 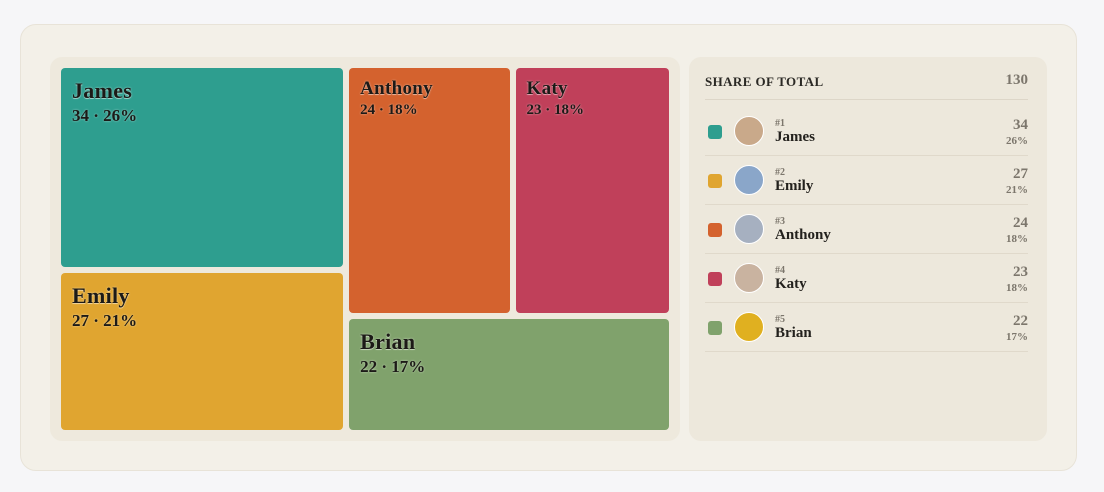 I want to click on legend-row: #1 James 34 26%, so click(x=866, y=131).